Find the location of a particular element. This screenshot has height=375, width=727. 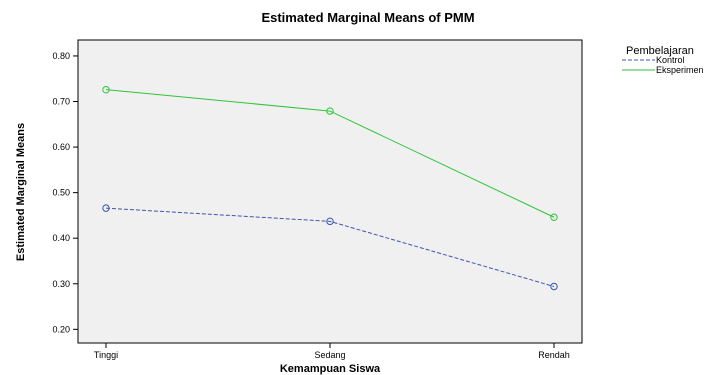

legend-label-eksperimen: Eksperimen is located at coordinates (680, 70).